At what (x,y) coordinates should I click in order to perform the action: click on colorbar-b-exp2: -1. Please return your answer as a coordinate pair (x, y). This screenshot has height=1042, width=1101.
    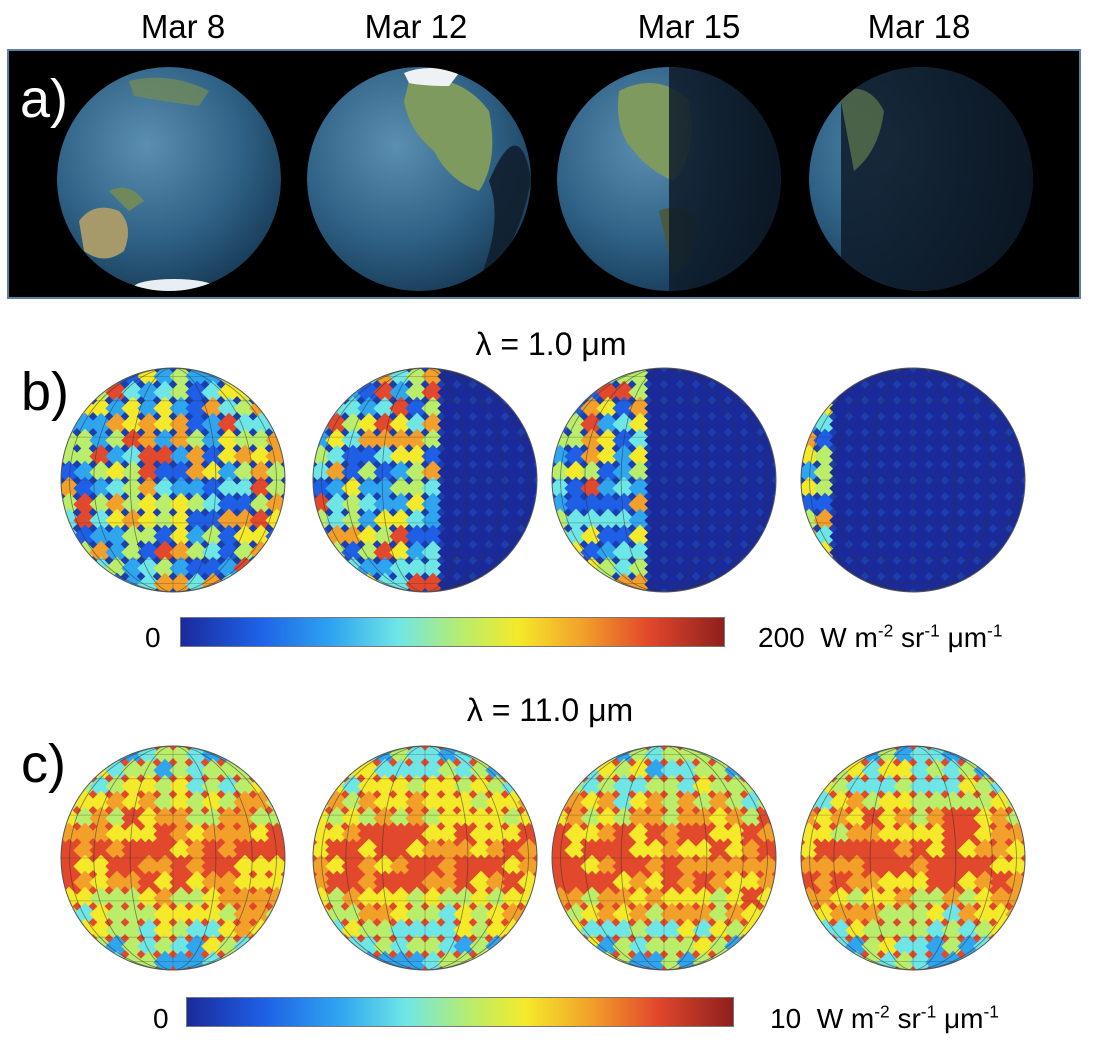
    Looking at the image, I should click on (932, 630).